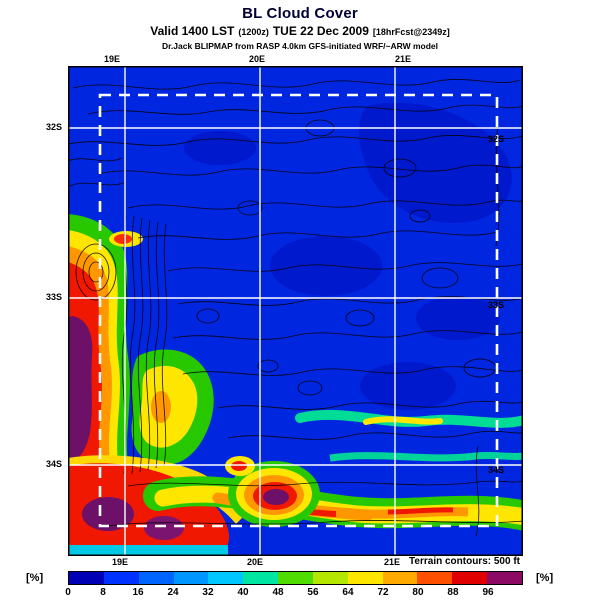 The image size is (600, 600). Describe the element at coordinates (496, 139) in the screenshot. I see `lat-label-right-32s: 32S` at that location.